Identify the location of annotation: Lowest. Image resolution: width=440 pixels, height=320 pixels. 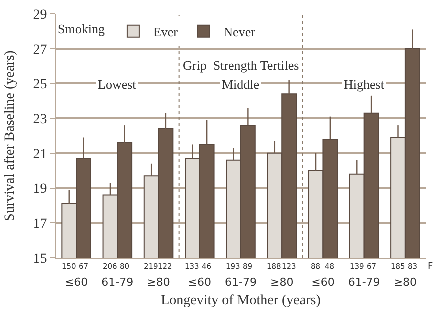
(117, 84).